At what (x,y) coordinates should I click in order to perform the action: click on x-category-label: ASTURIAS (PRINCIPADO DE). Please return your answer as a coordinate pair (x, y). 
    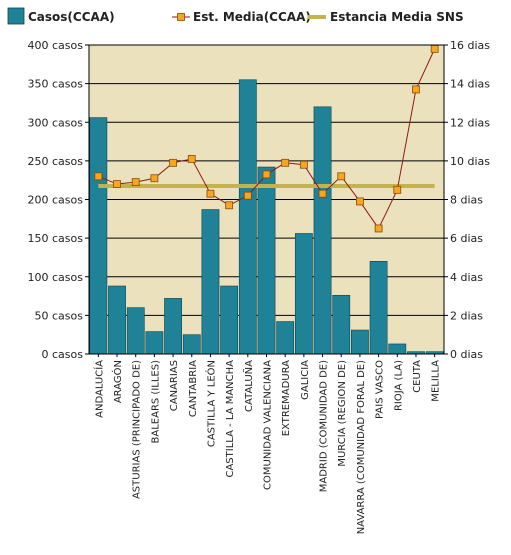
    Looking at the image, I should click on (137, 429).